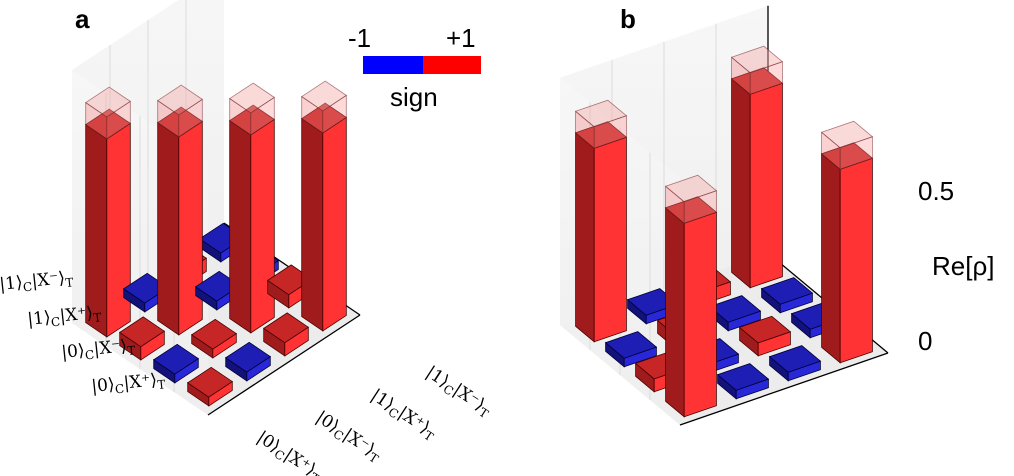 This screenshot has width=1014, height=476. What do you see at coordinates (452, 65) in the screenshot?
I see `colorbar-positive-swatch` at bounding box center [452, 65].